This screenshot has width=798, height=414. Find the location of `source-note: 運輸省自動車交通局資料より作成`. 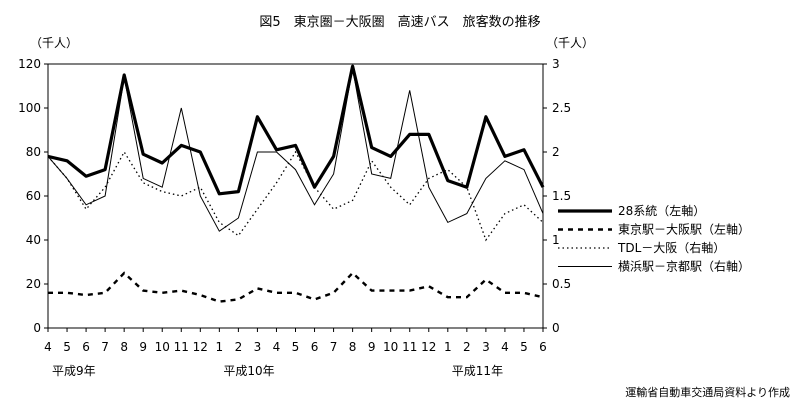

source-note: 運輸省自動車交通局資料より作成 is located at coordinates (707, 392).